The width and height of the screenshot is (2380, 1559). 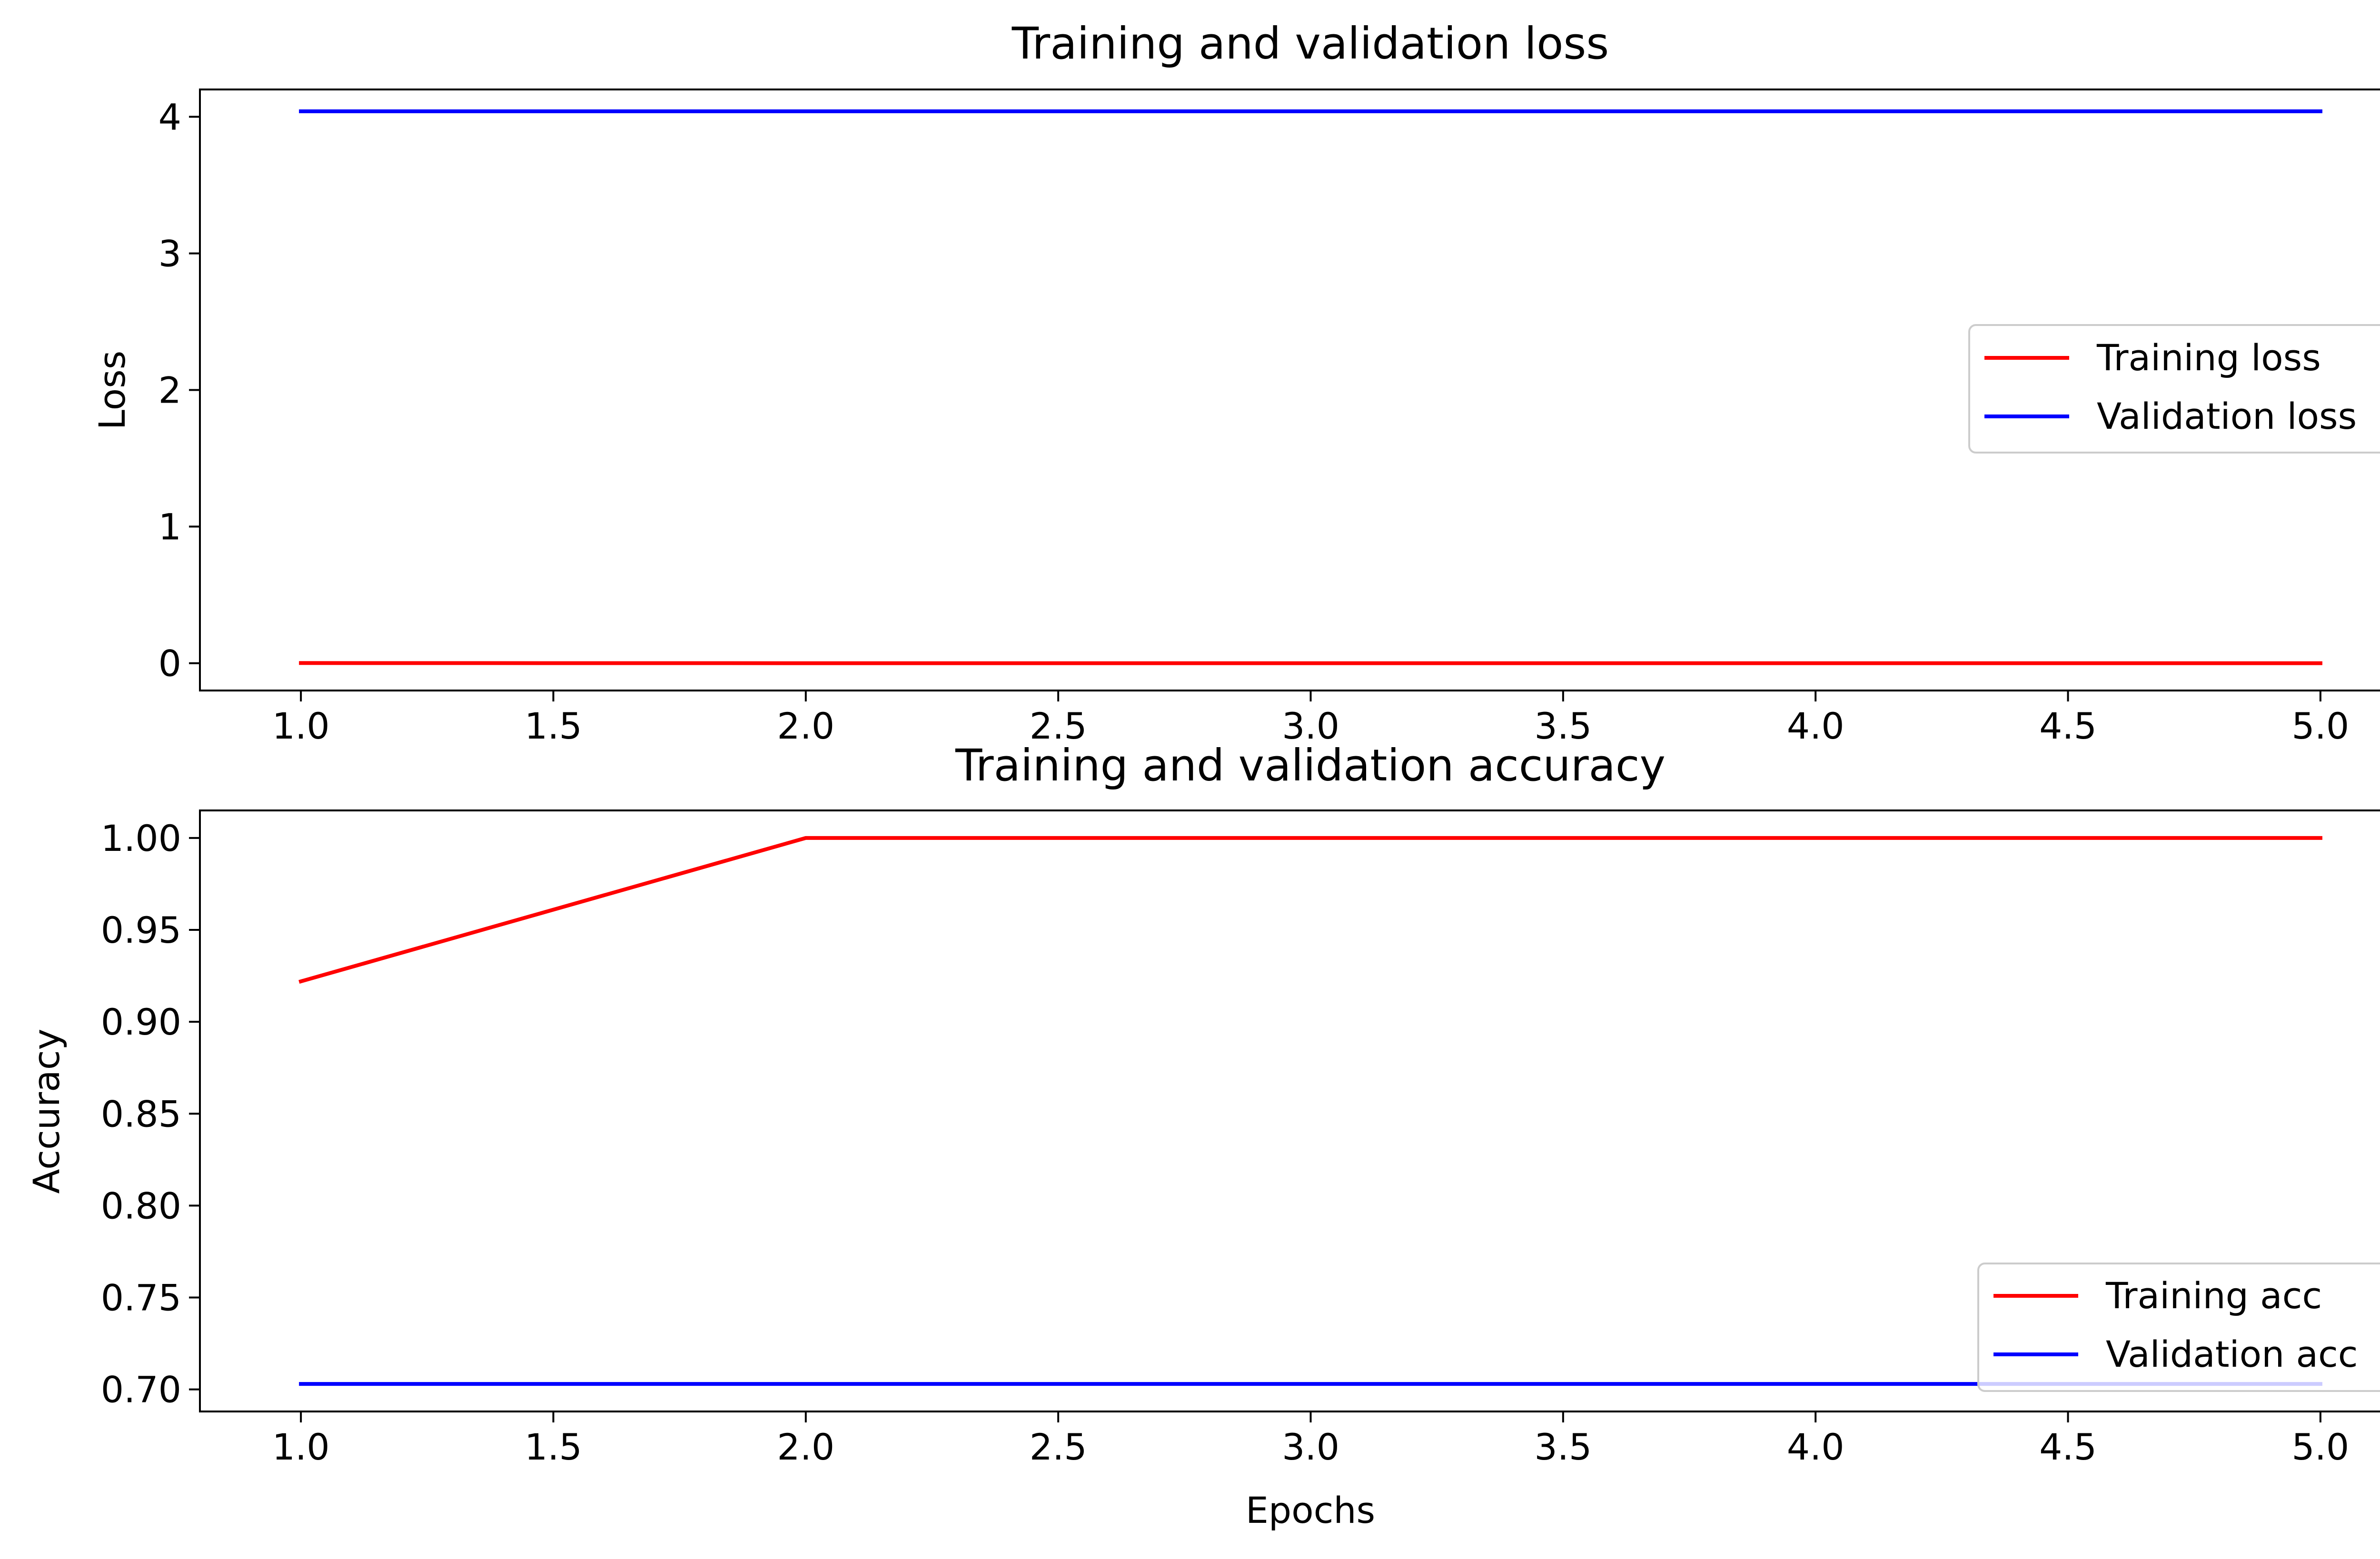 I want to click on accuracy-x-tick-label: 4.5, so click(x=2068, y=1447).